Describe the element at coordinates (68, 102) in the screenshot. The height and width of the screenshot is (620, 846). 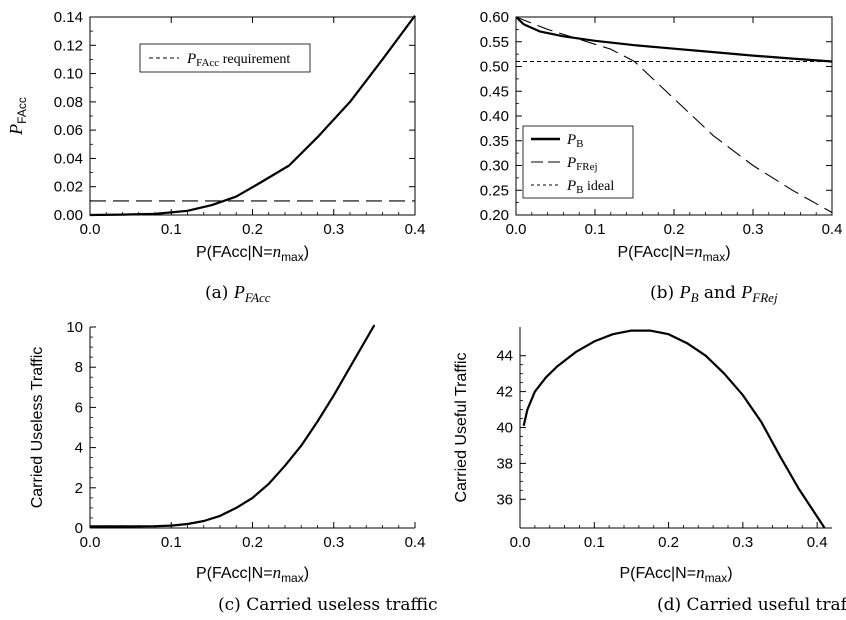
I see `y-tick-label: 0.08` at that location.